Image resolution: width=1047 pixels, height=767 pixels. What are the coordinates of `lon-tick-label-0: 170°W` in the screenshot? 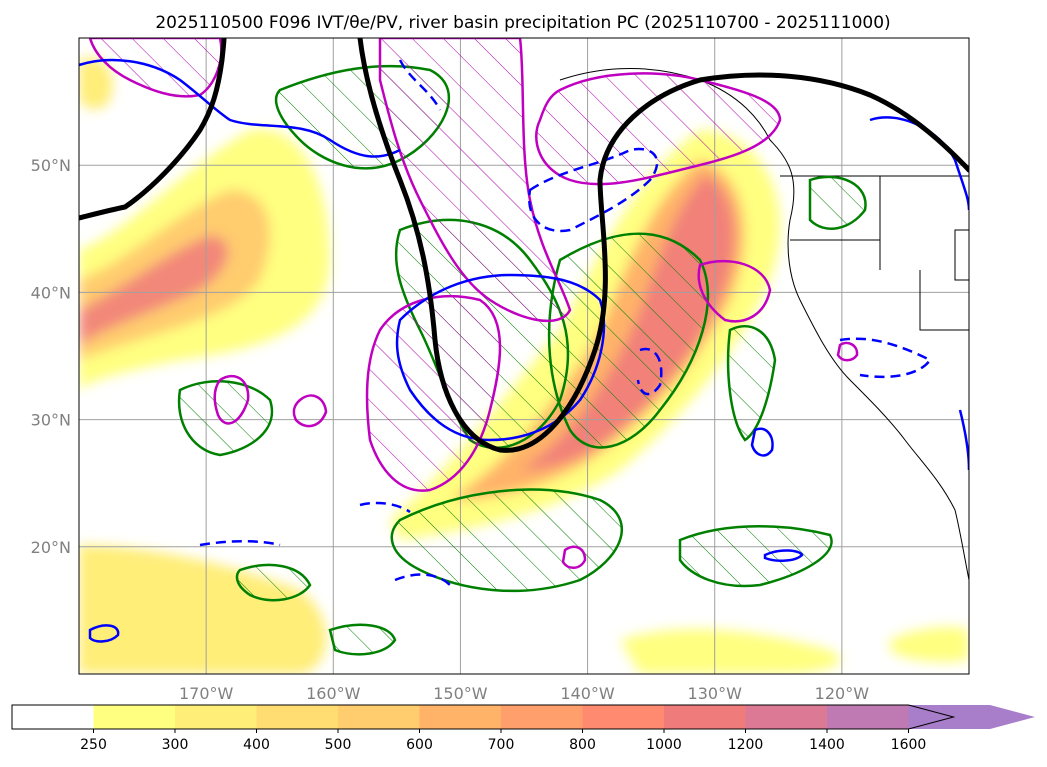 It's located at (206, 693).